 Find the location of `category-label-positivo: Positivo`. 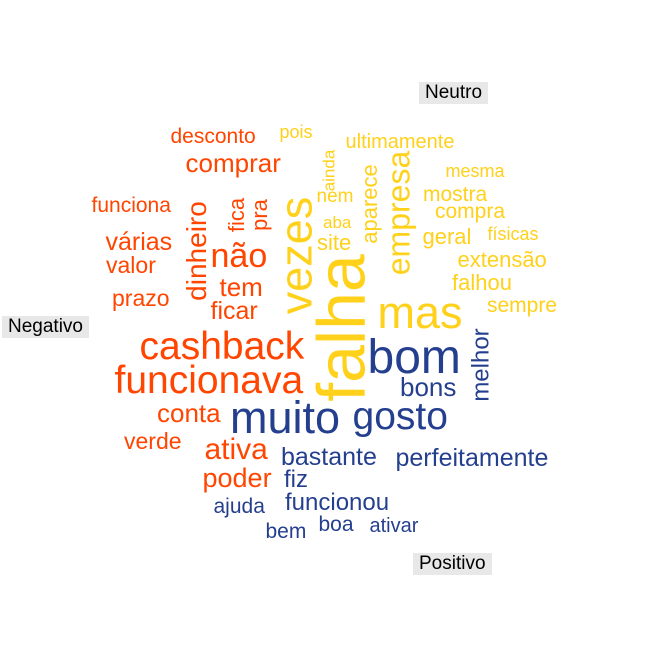

category-label-positivo: Positivo is located at coordinates (452, 564).